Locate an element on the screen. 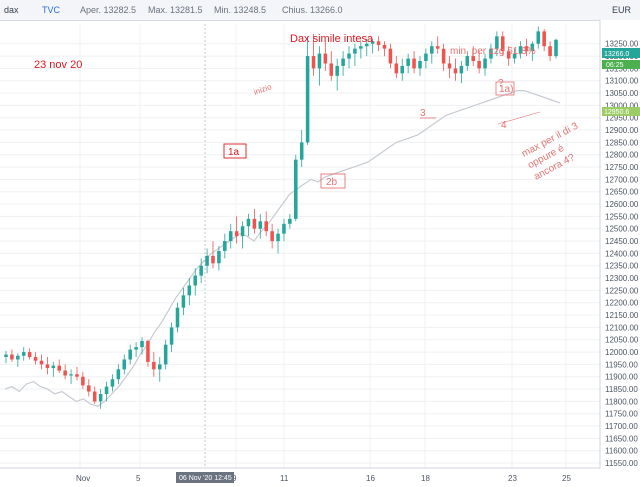 Image resolution: width=640 pixels, height=487 pixels. symbol-label: dax is located at coordinates (11, 10).